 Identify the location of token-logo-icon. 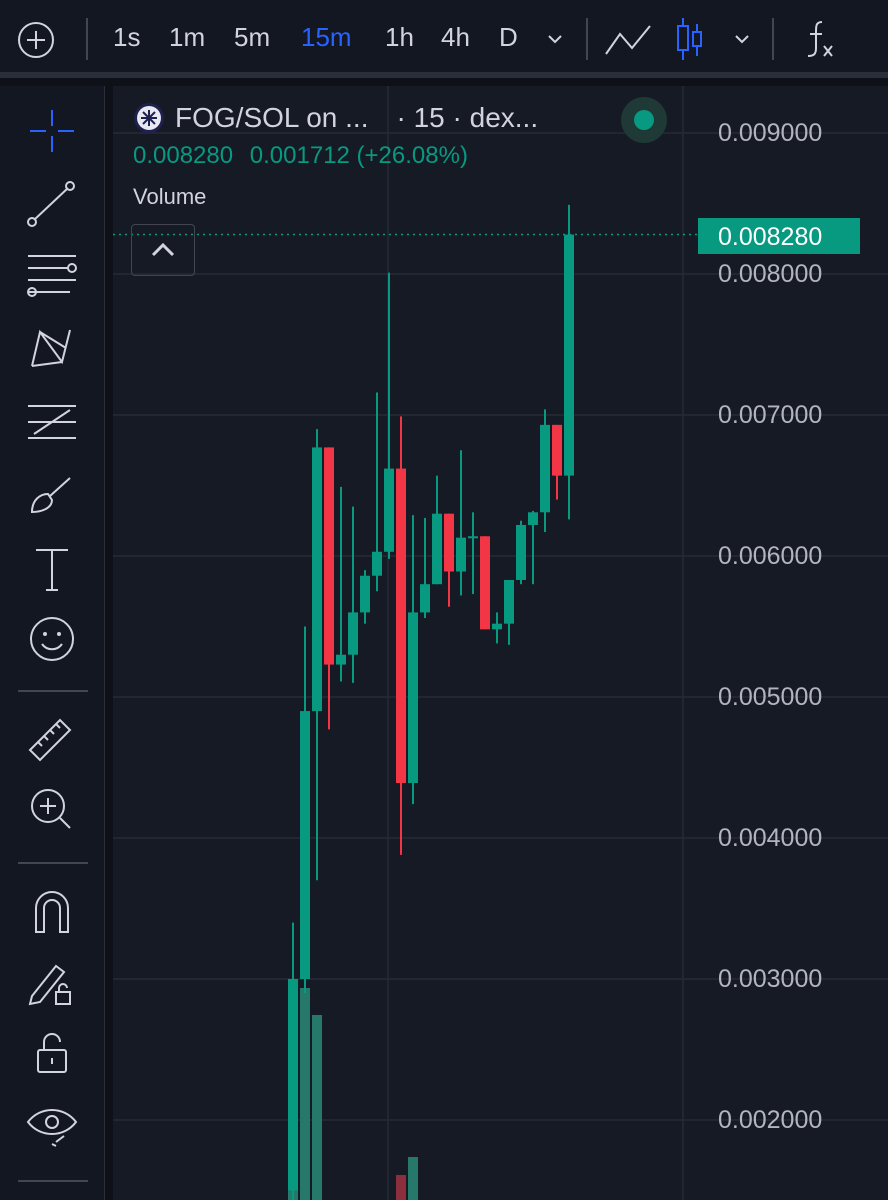
(149, 118).